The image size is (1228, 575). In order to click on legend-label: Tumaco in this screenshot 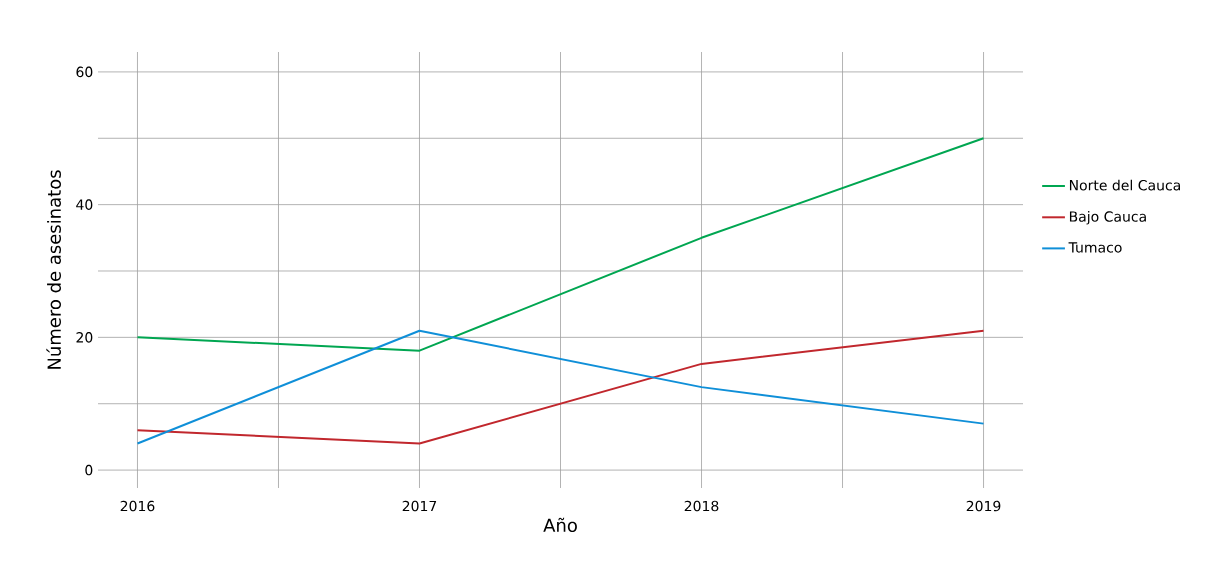, I will do `click(1095, 247)`.